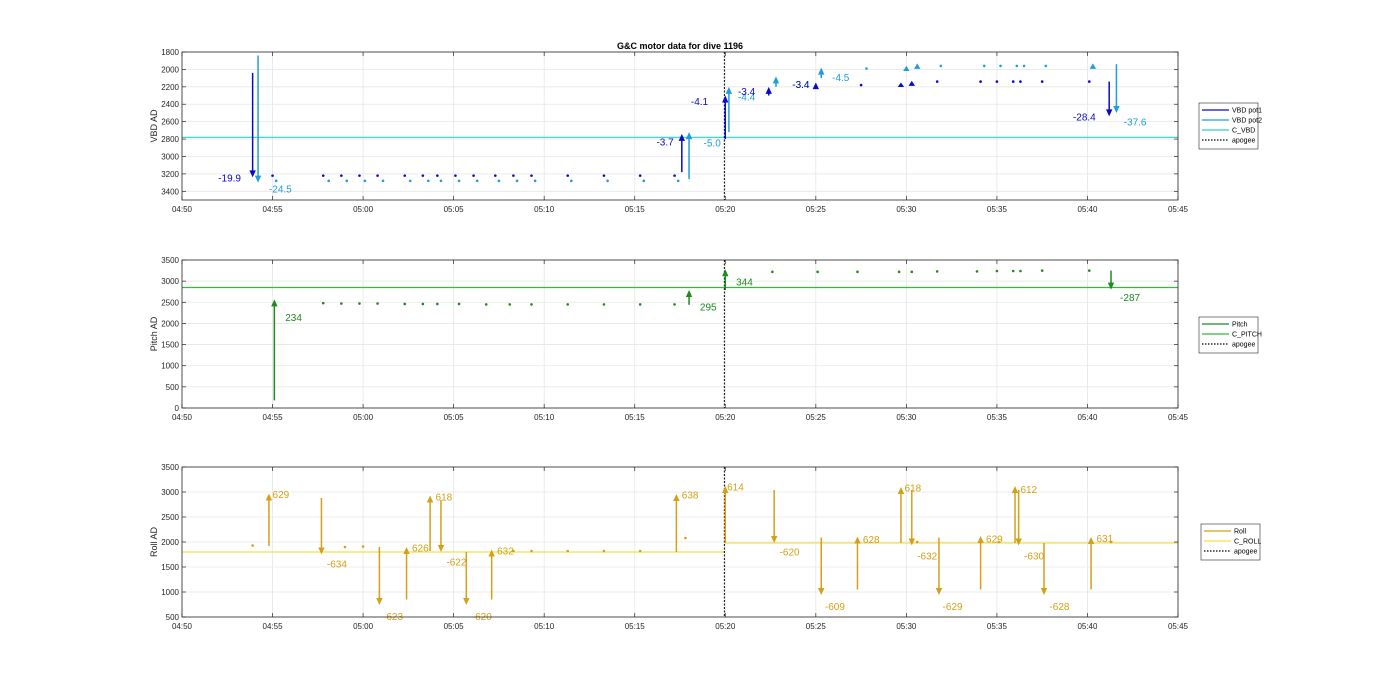  I want to click on roll-arrow-label: 632, so click(505, 552).